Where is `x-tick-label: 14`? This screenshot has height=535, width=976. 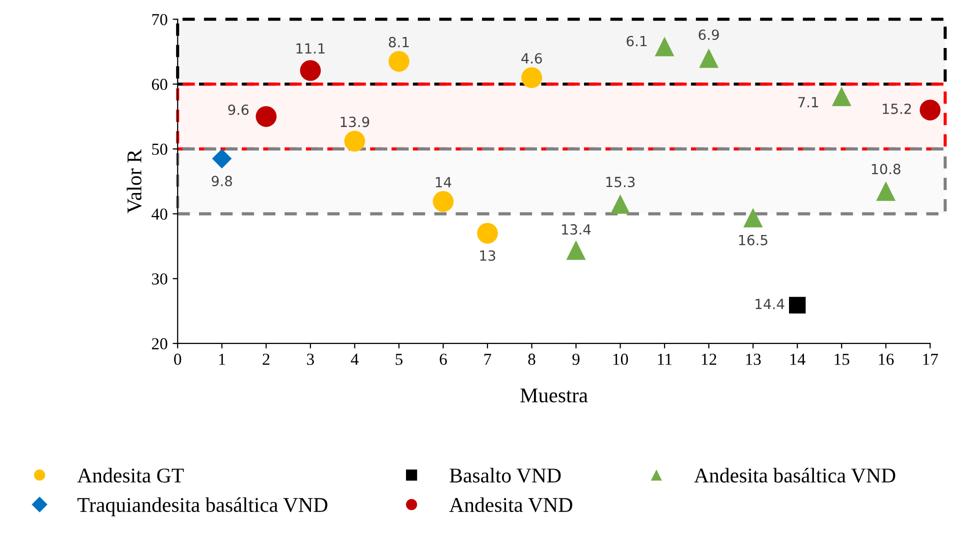
x-tick-label: 14 is located at coordinates (798, 359).